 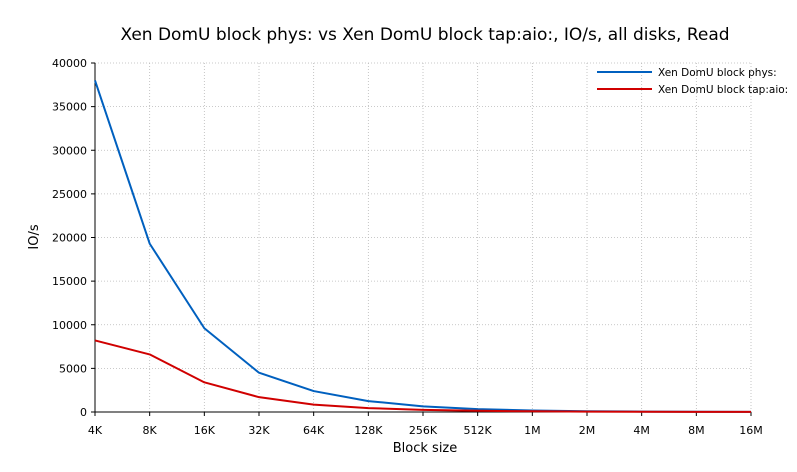 I want to click on x-tick-label: 32K, so click(x=259, y=430).